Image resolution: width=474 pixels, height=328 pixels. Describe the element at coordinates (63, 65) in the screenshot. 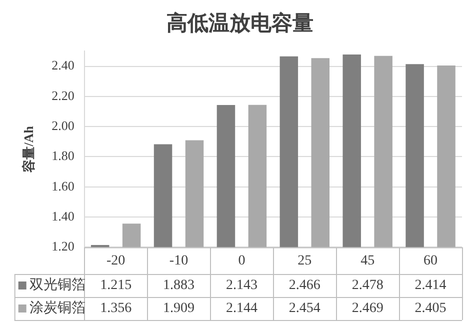

I see `y-tick-label: 2.40` at that location.